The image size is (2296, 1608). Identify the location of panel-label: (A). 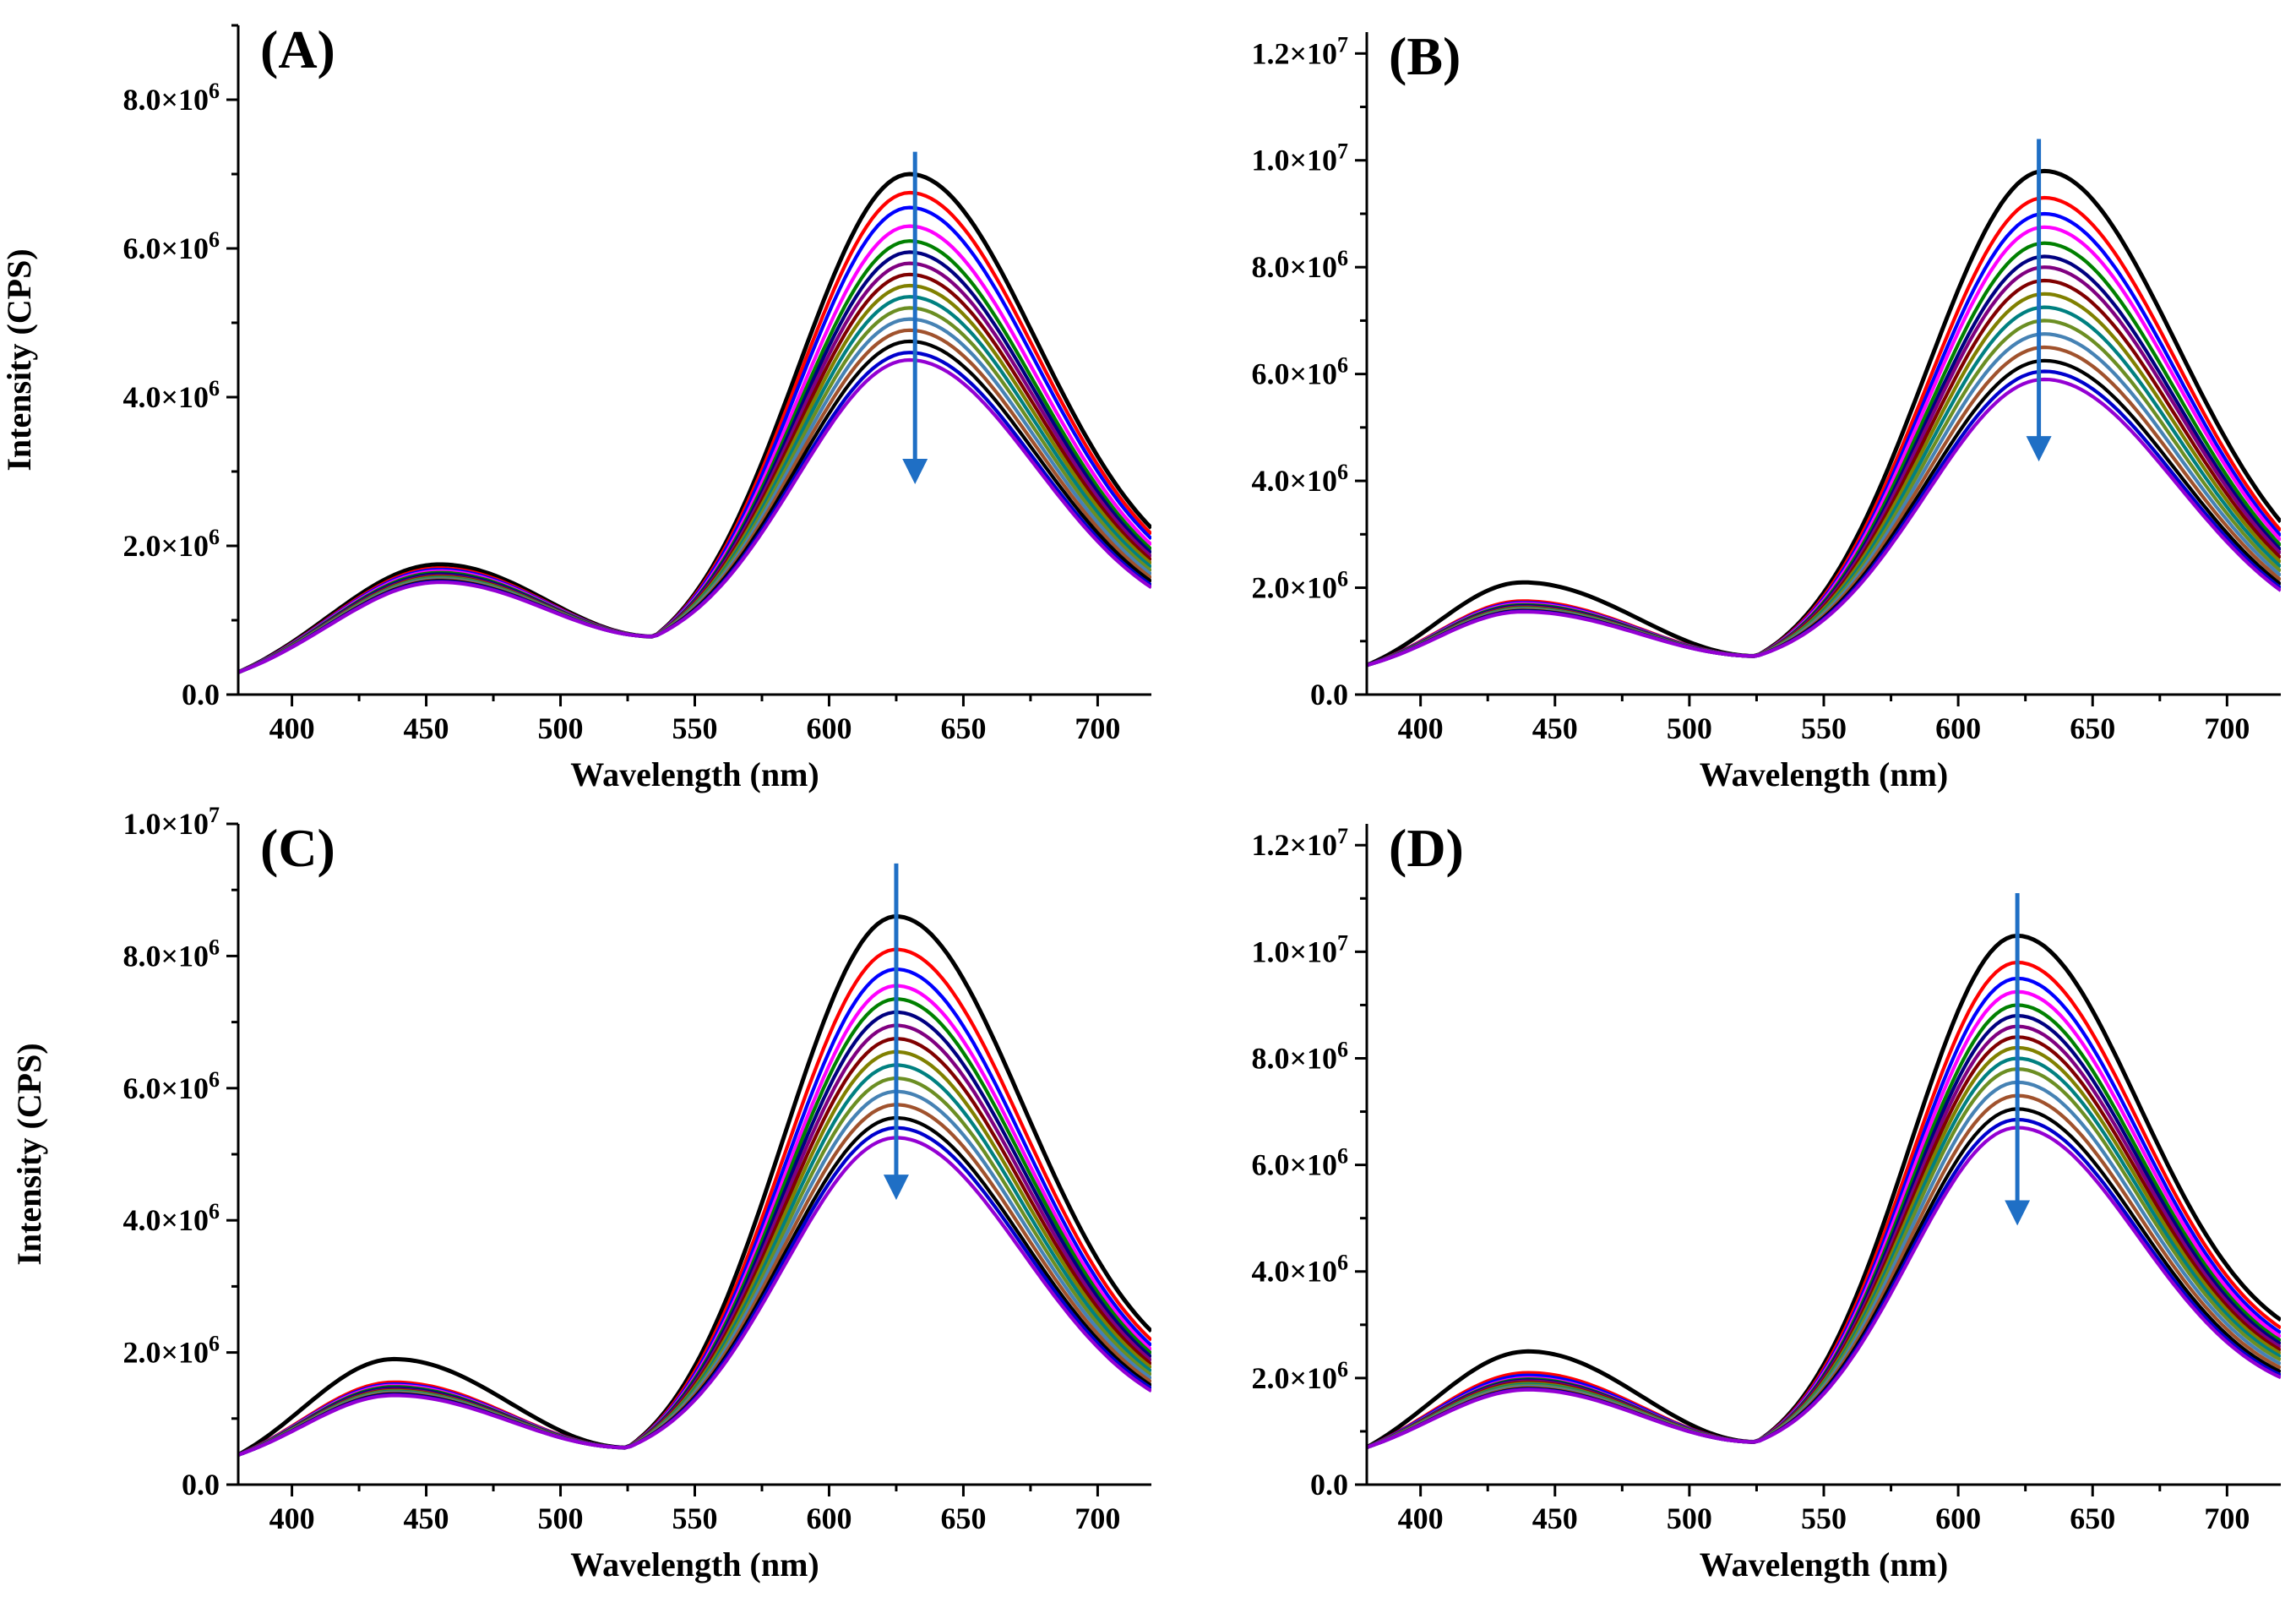
(297, 49).